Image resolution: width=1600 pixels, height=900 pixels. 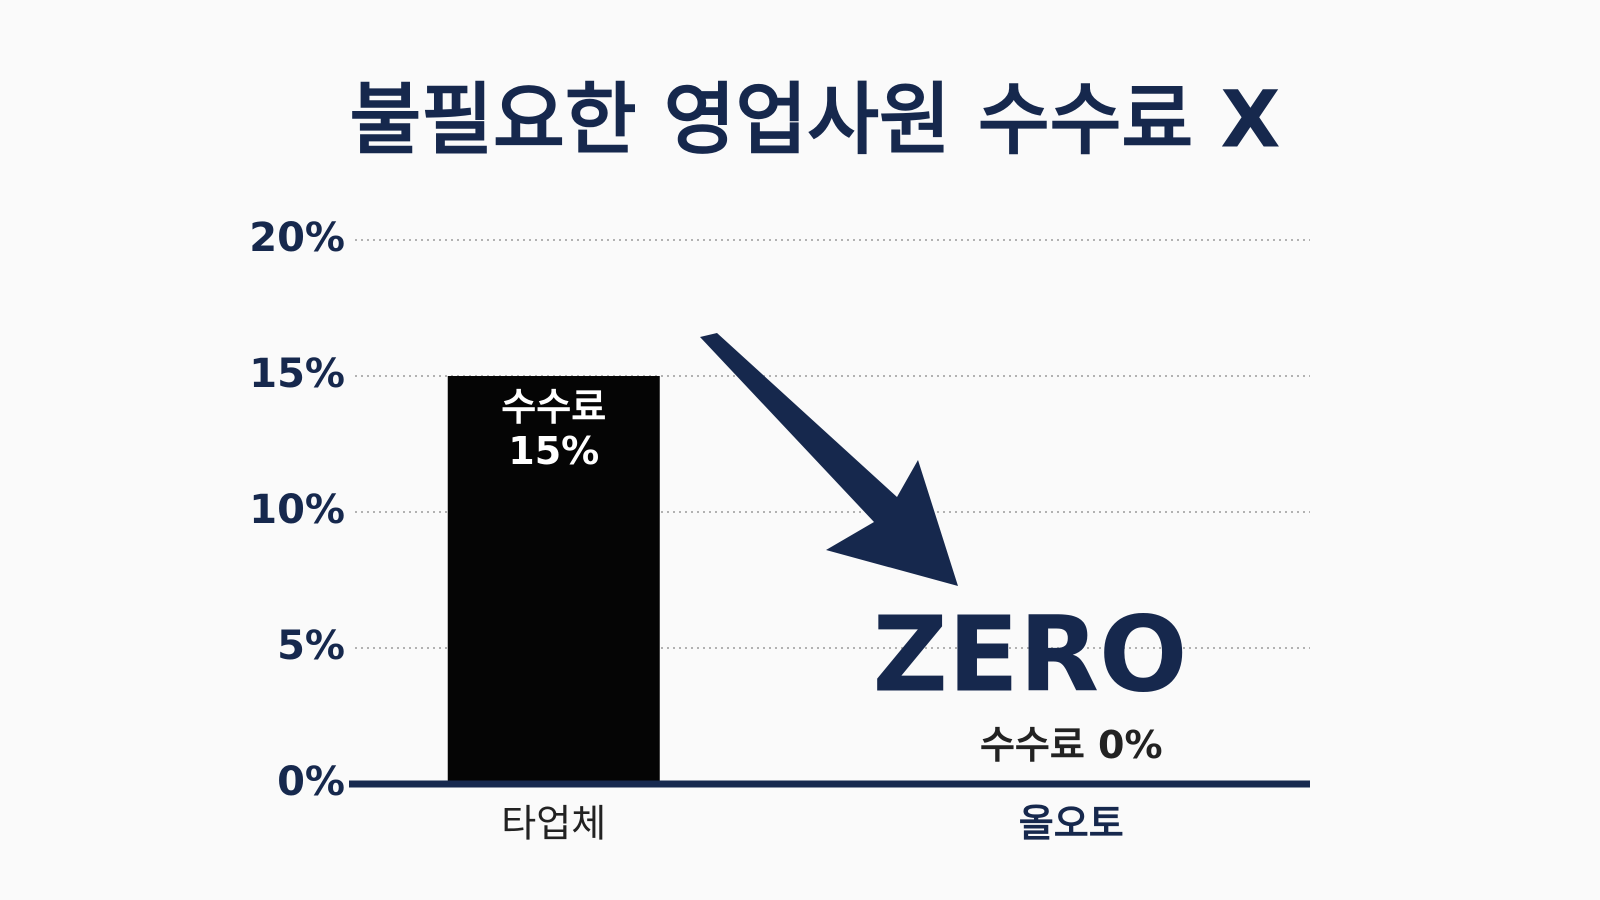 I want to click on arrow, so click(x=829, y=459).